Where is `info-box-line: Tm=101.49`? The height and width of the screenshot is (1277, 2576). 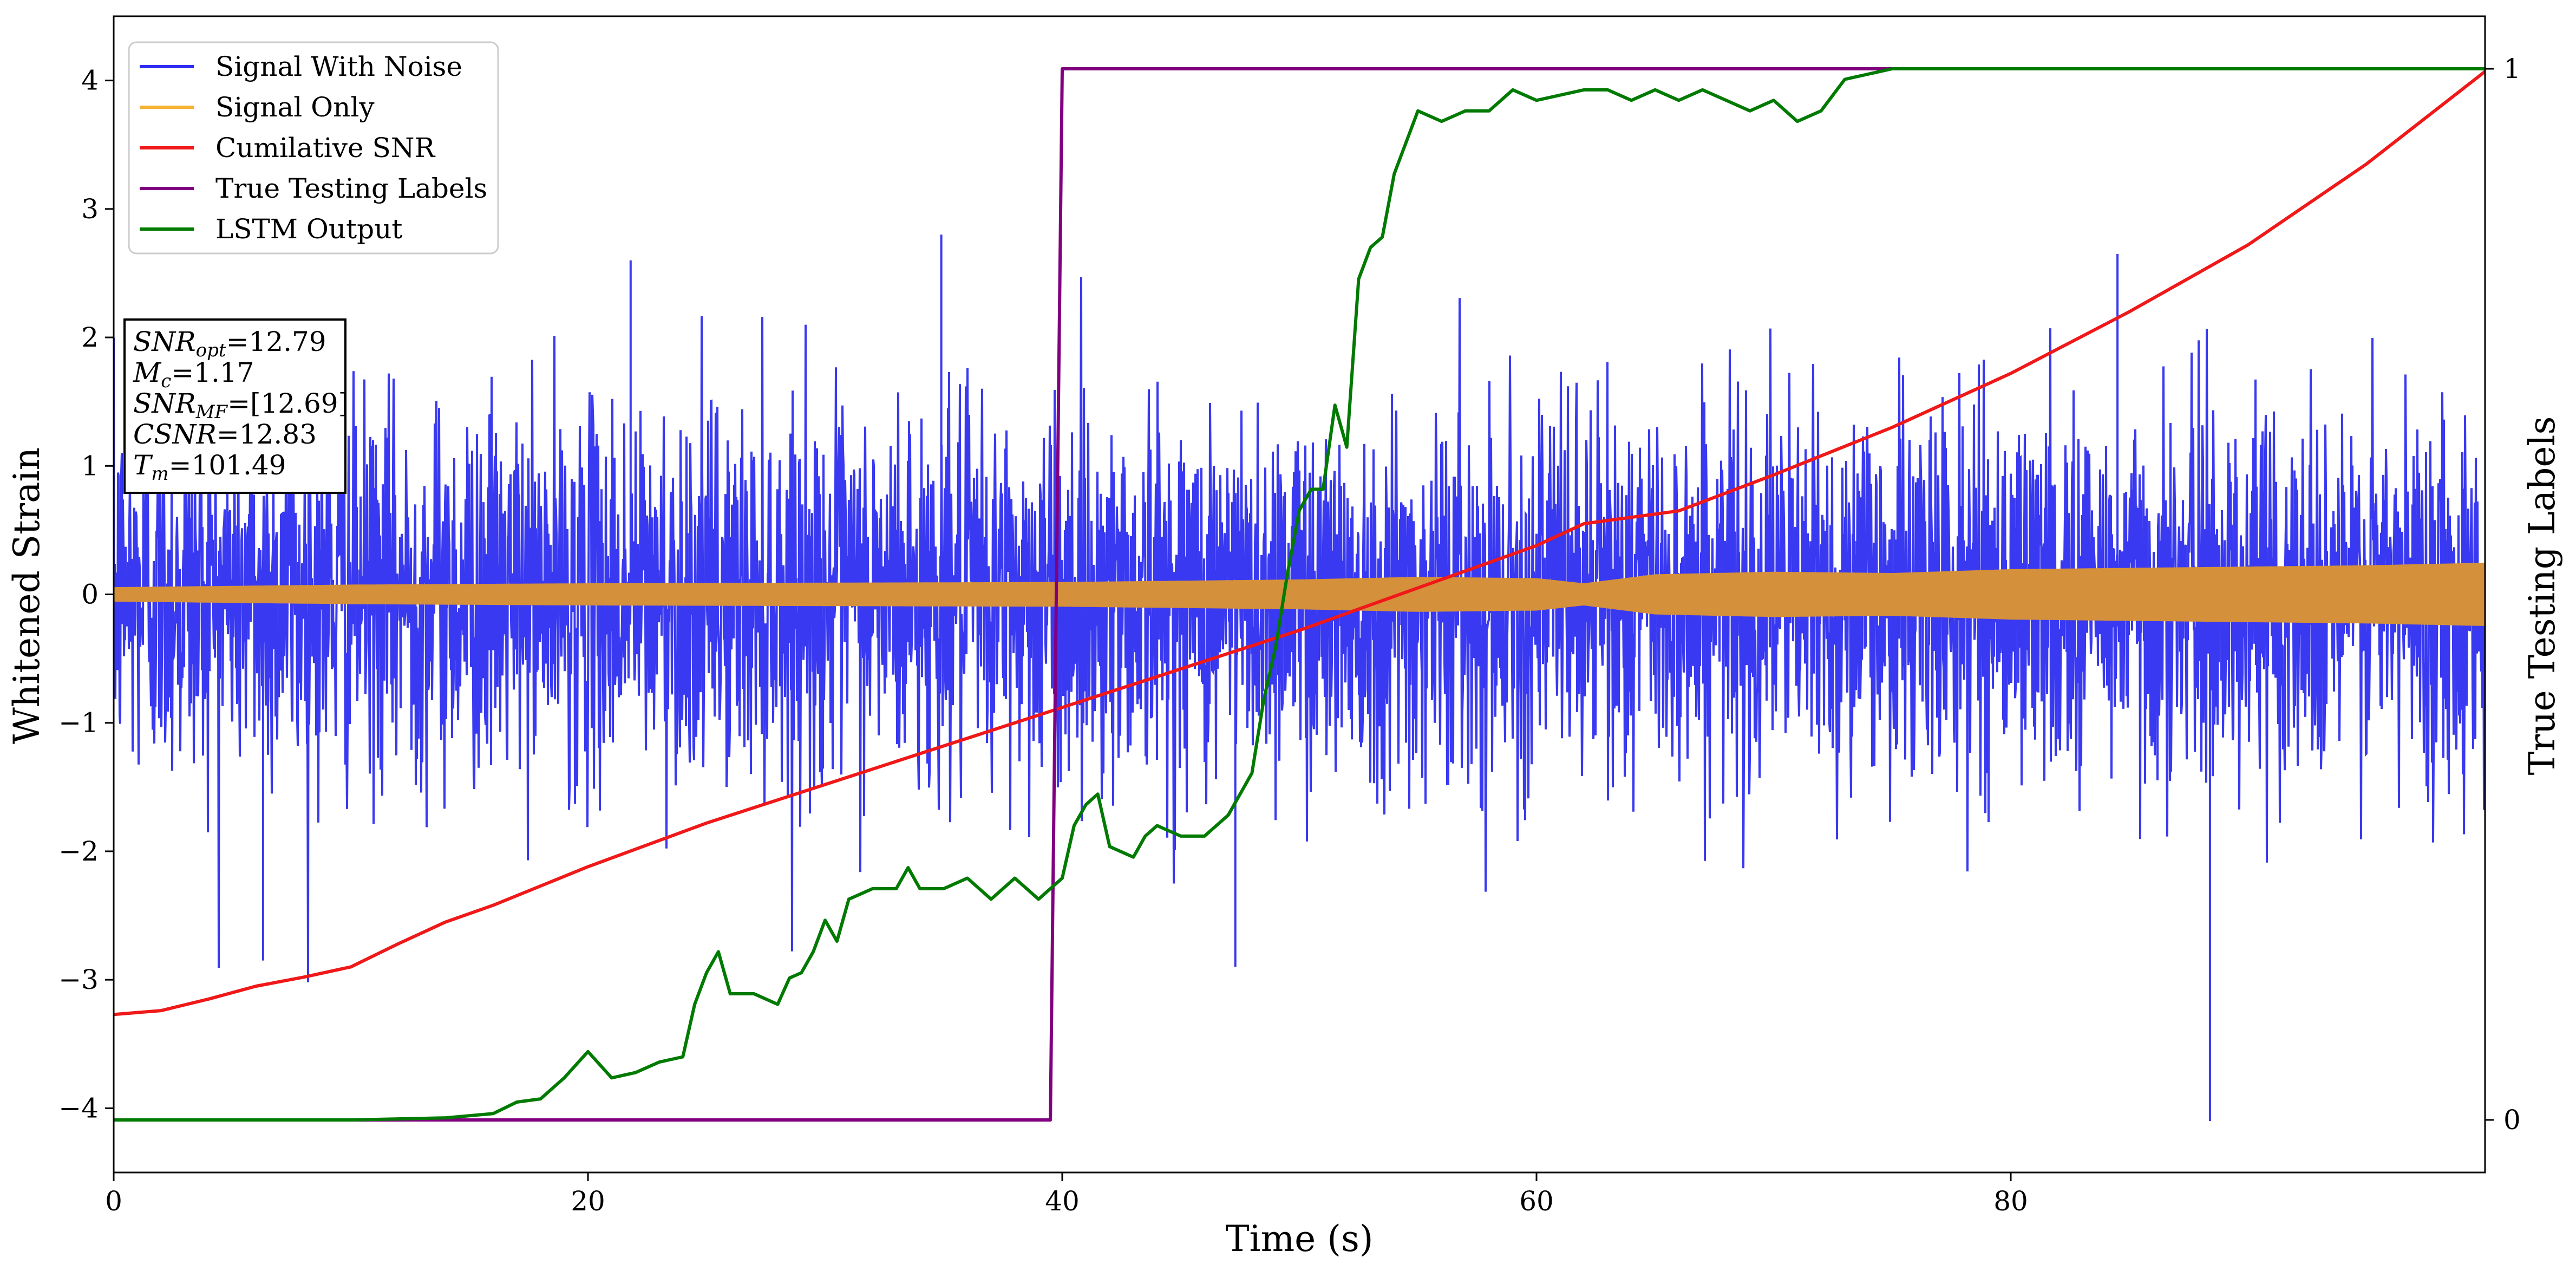
info-box-line: Tm=101.49 is located at coordinates (210, 467).